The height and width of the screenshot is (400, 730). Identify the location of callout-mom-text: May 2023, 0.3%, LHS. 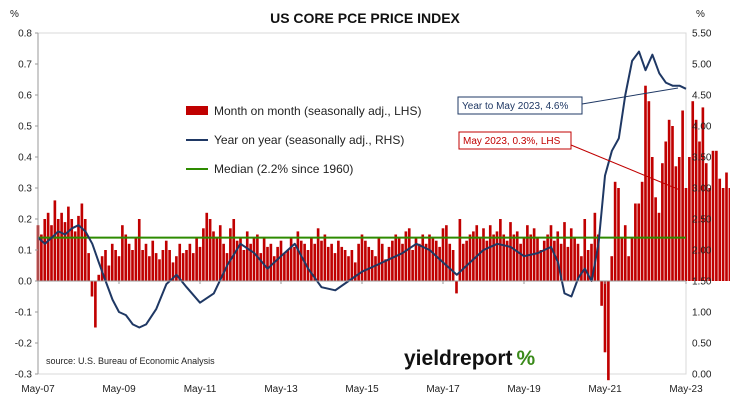
(512, 141).